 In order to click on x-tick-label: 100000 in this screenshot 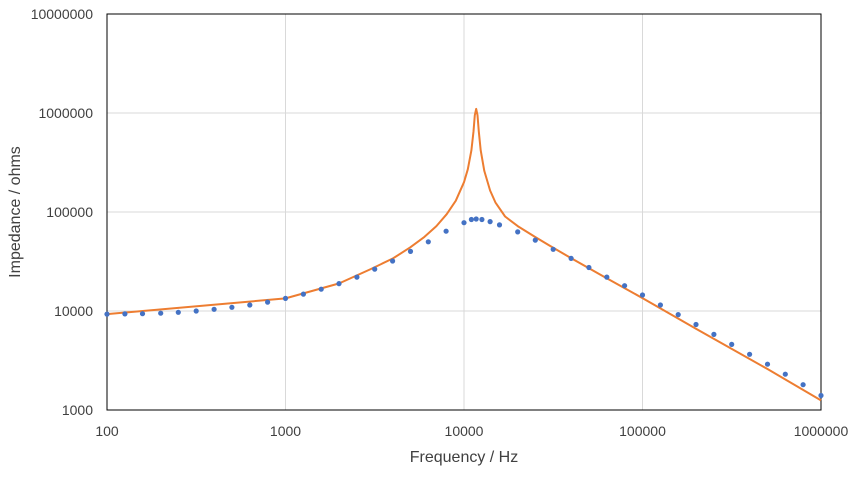, I will do `click(642, 431)`.